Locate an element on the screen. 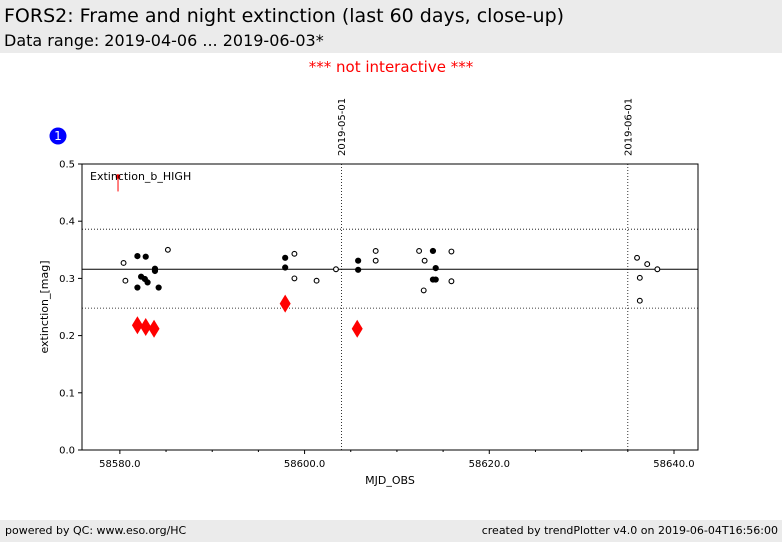 Image resolution: width=782 pixels, height=542 pixels. footer-powered-by: powered by QC: www.eso.org/HC is located at coordinates (96, 530).